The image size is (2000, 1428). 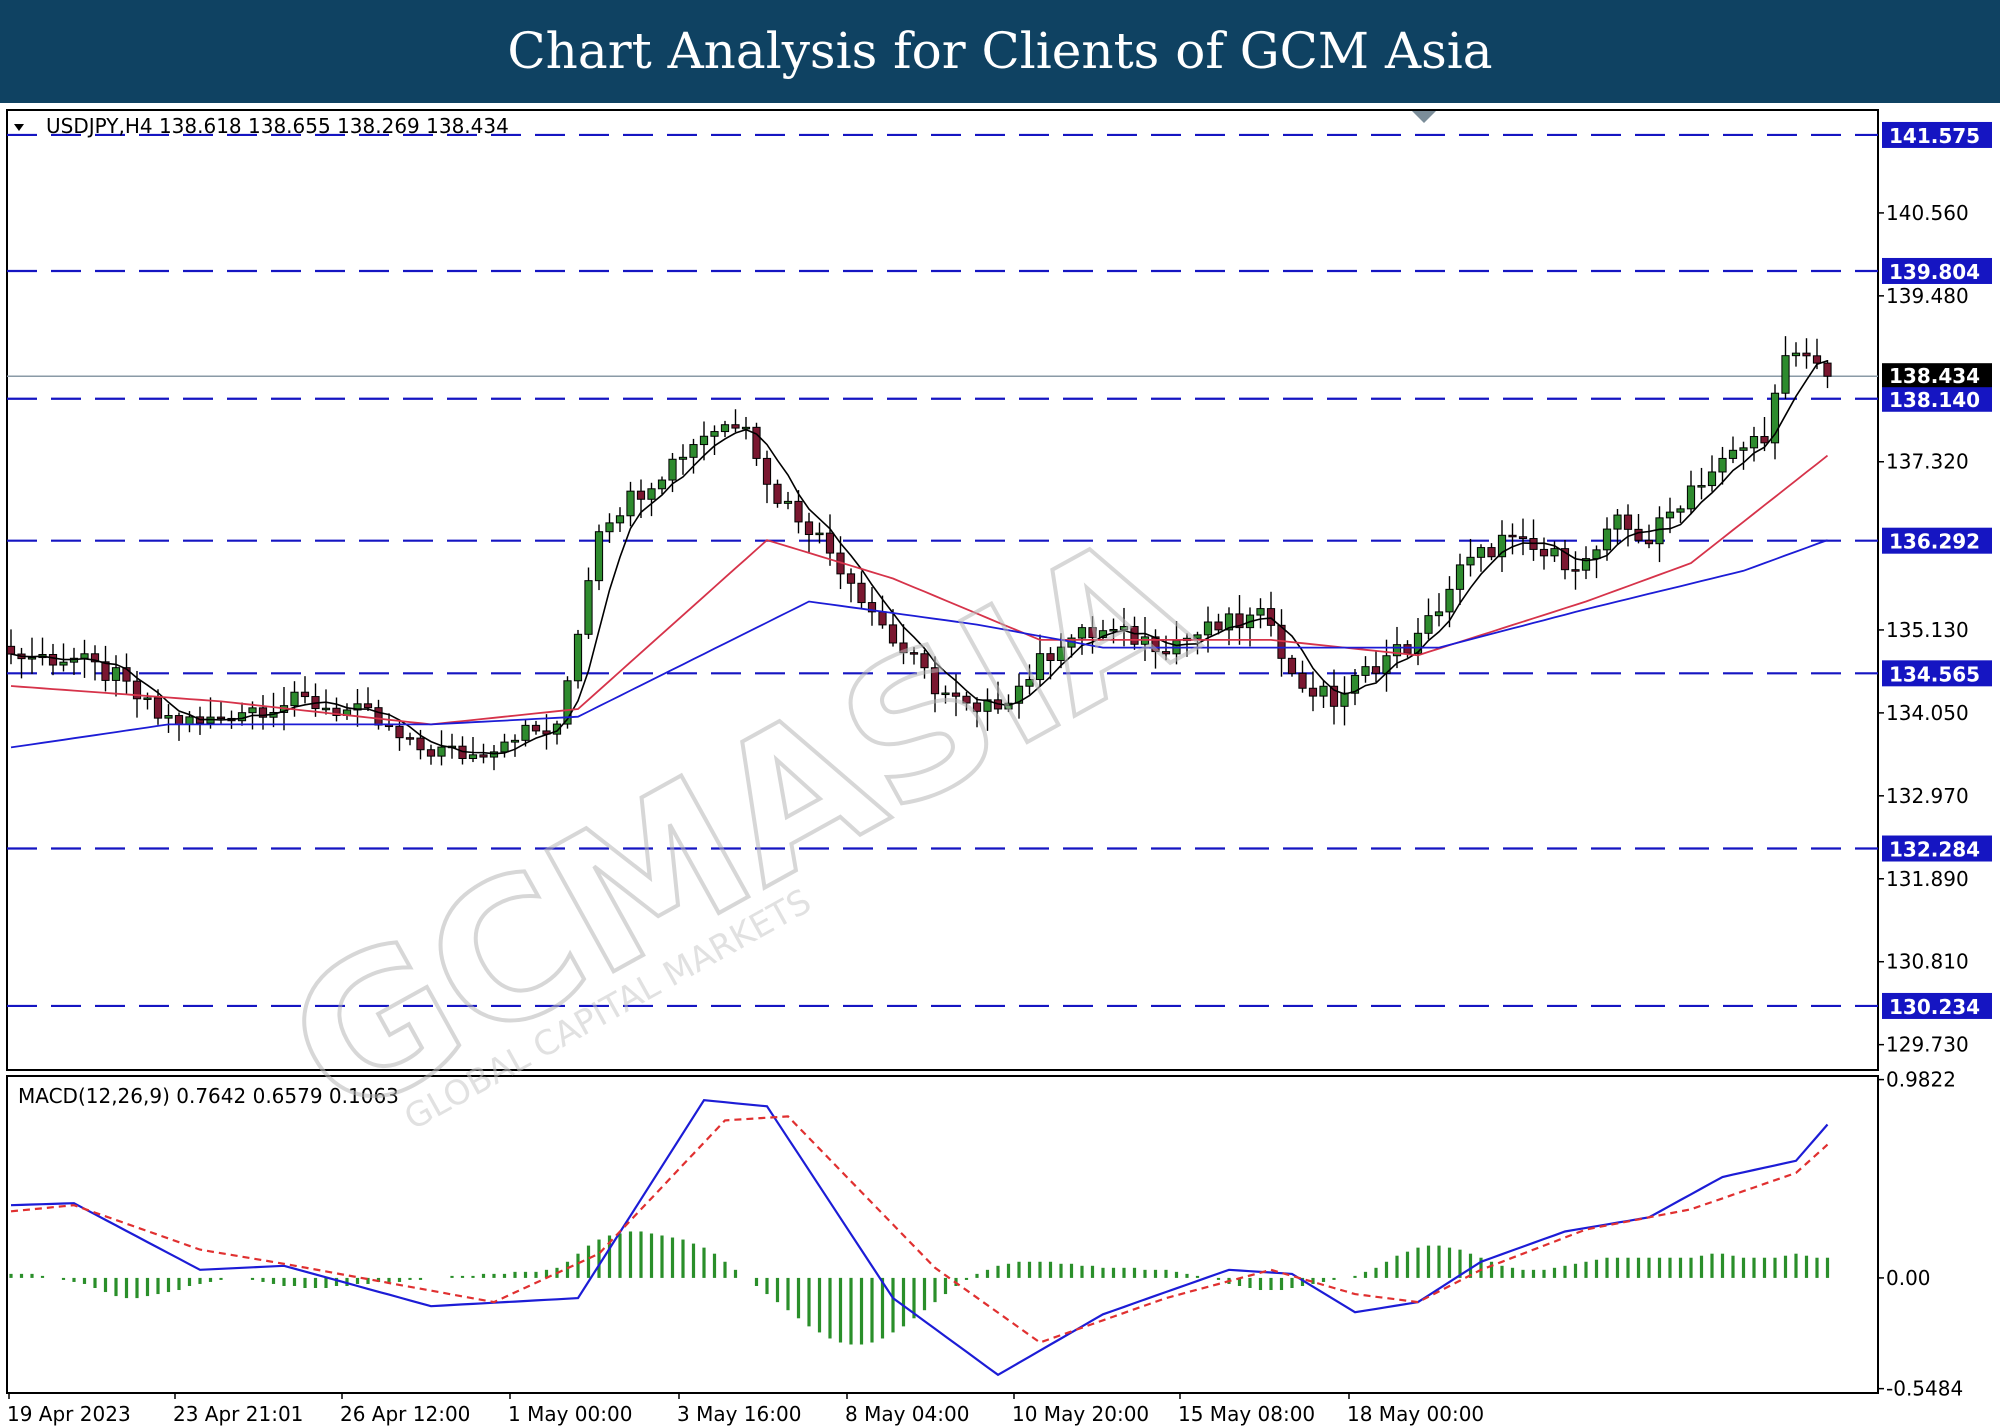 What do you see at coordinates (1927, 796) in the screenshot?
I see `y-tick-label: 132.970` at bounding box center [1927, 796].